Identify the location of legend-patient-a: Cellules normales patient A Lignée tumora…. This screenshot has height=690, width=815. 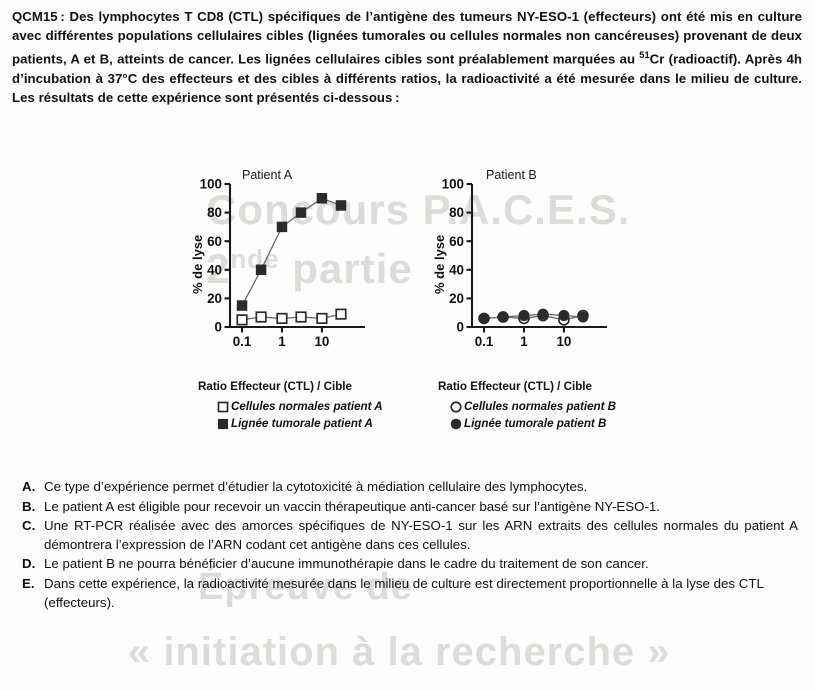
(299, 415).